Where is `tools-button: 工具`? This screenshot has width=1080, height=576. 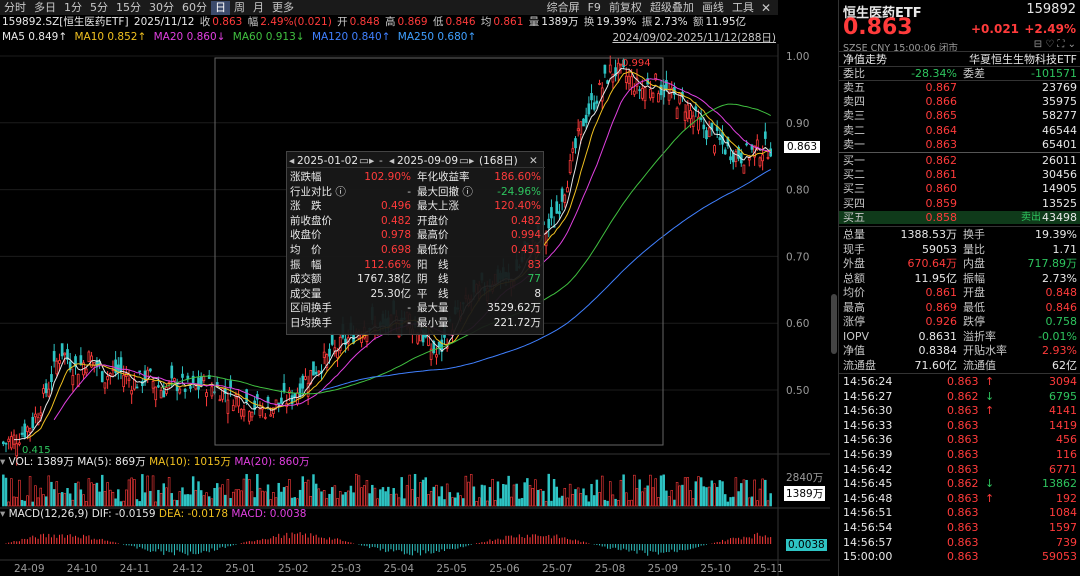
tools-button: 工具 is located at coordinates (742, 7).